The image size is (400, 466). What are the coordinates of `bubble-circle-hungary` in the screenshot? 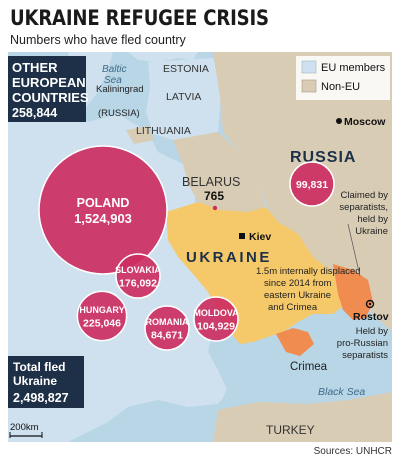 It's located at (102, 316).